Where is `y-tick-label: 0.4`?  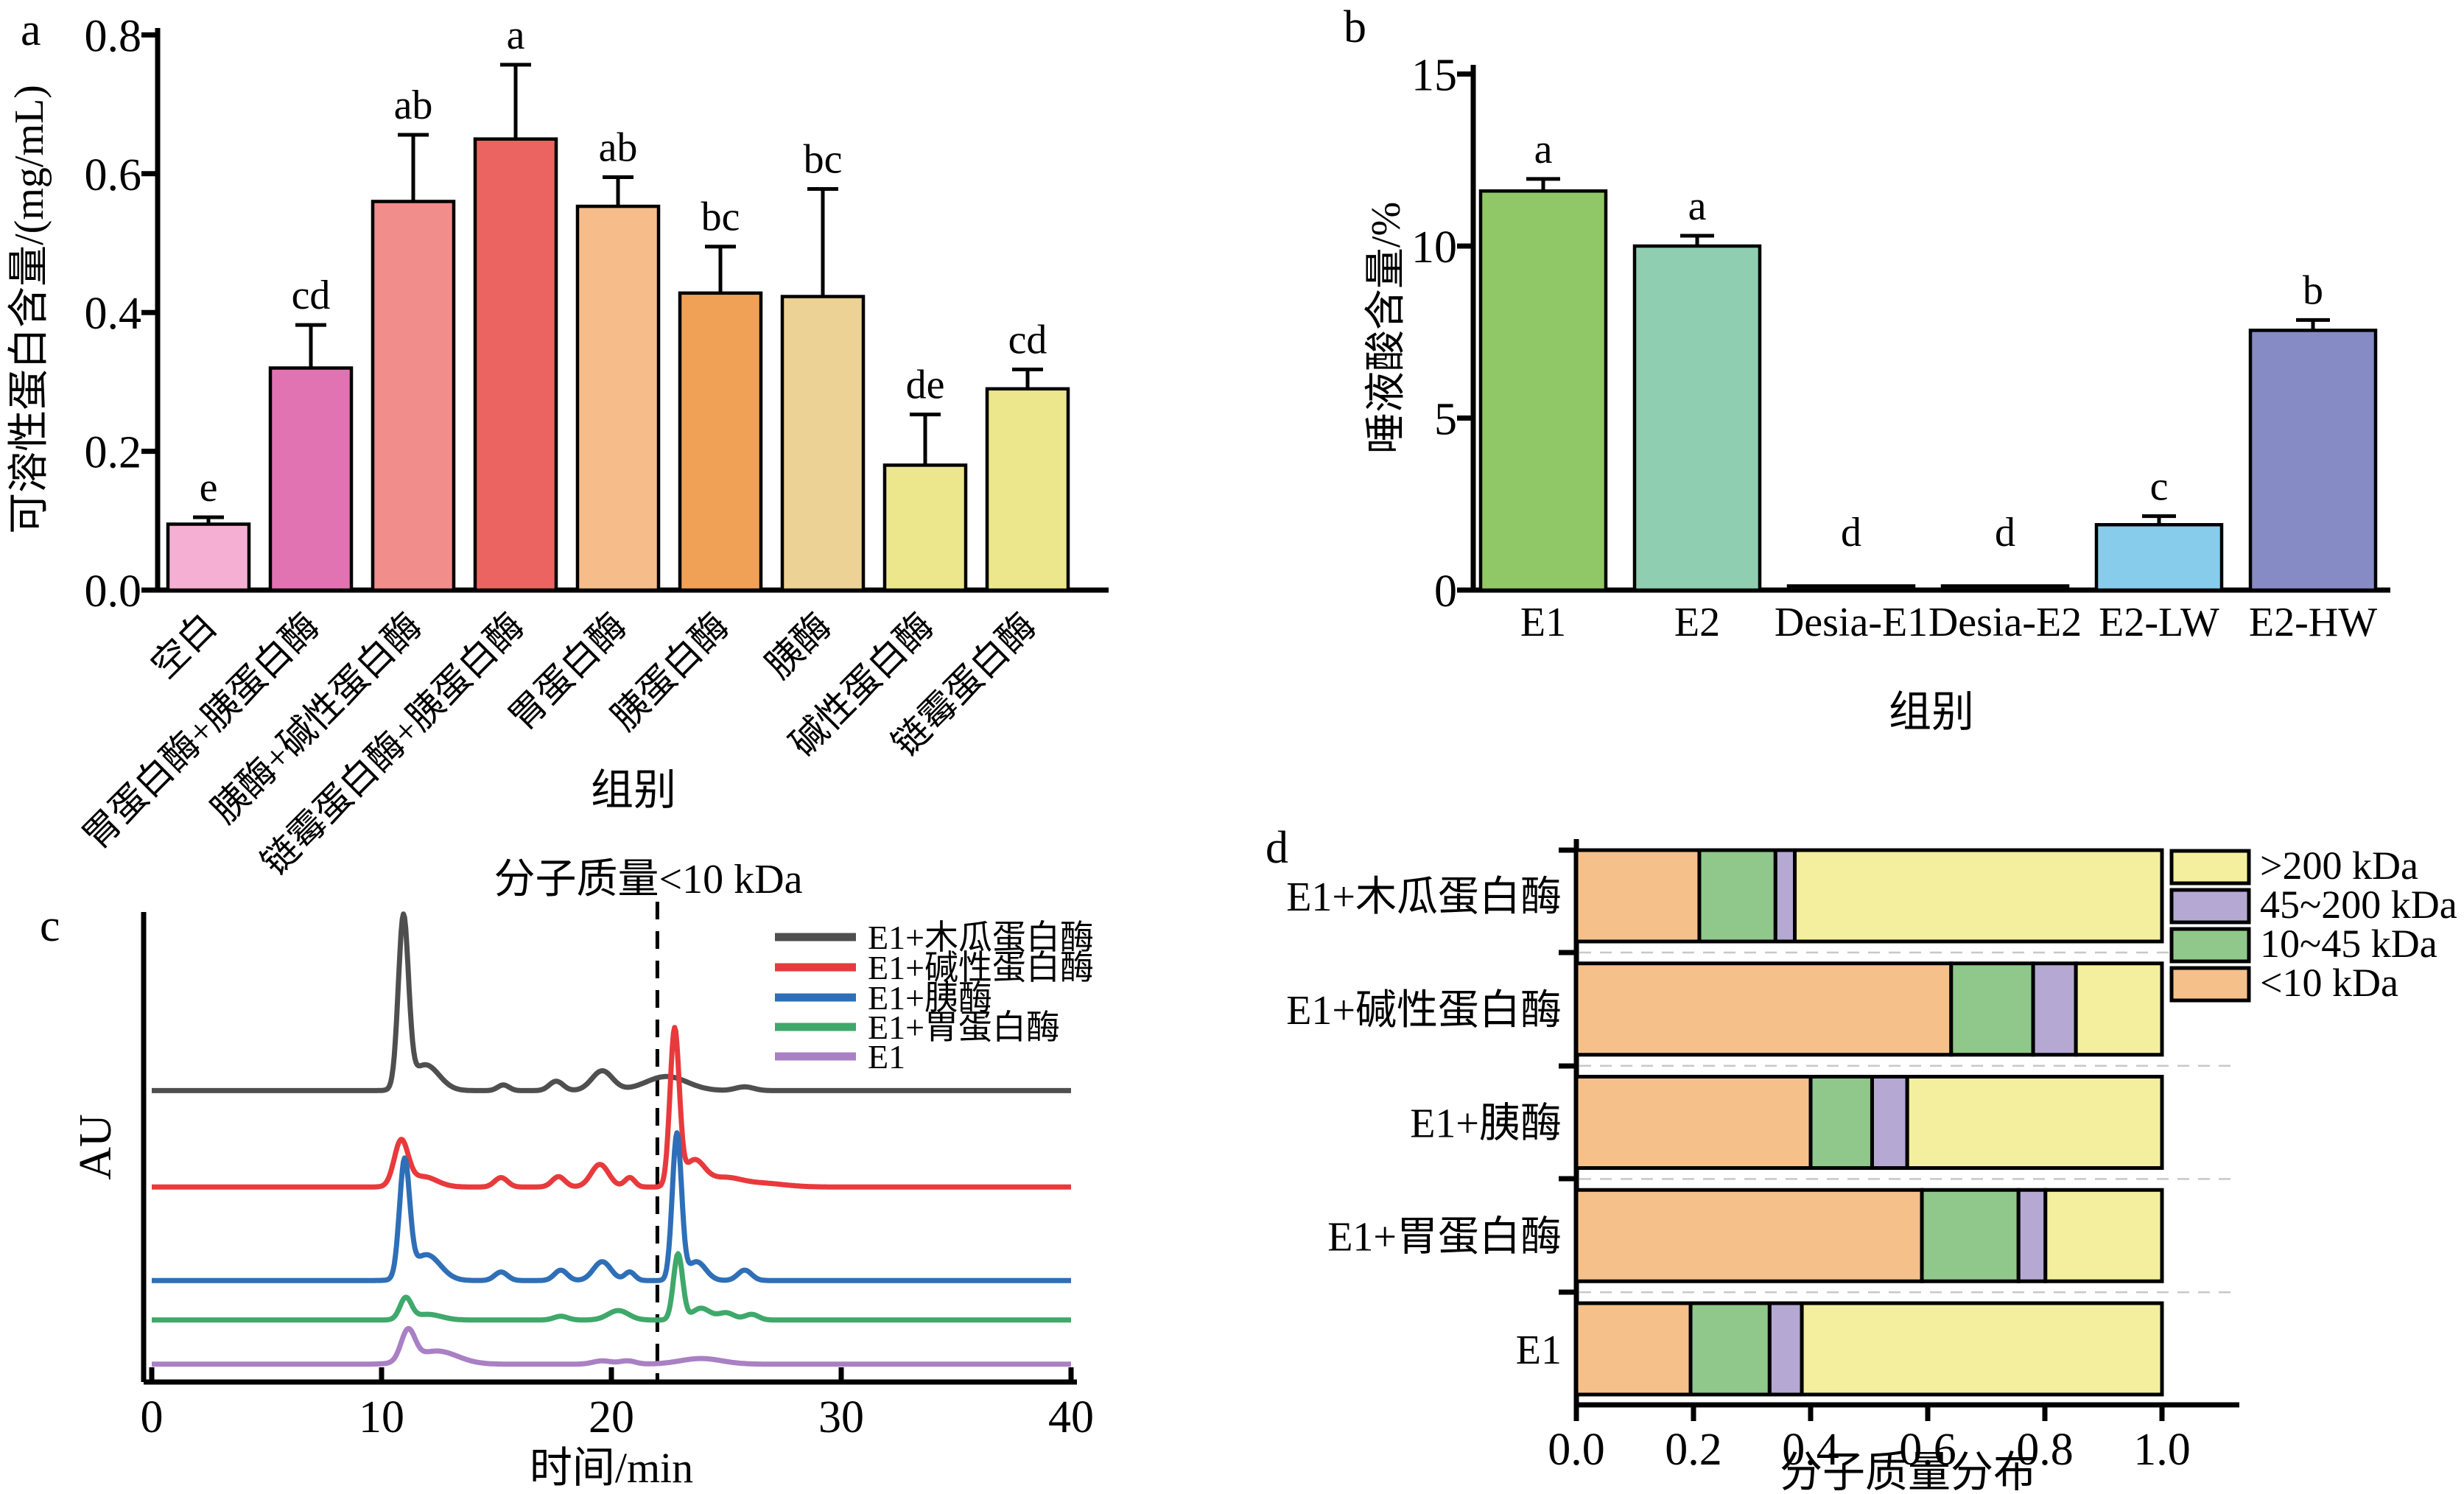
y-tick-label: 0.4 is located at coordinates (113, 314).